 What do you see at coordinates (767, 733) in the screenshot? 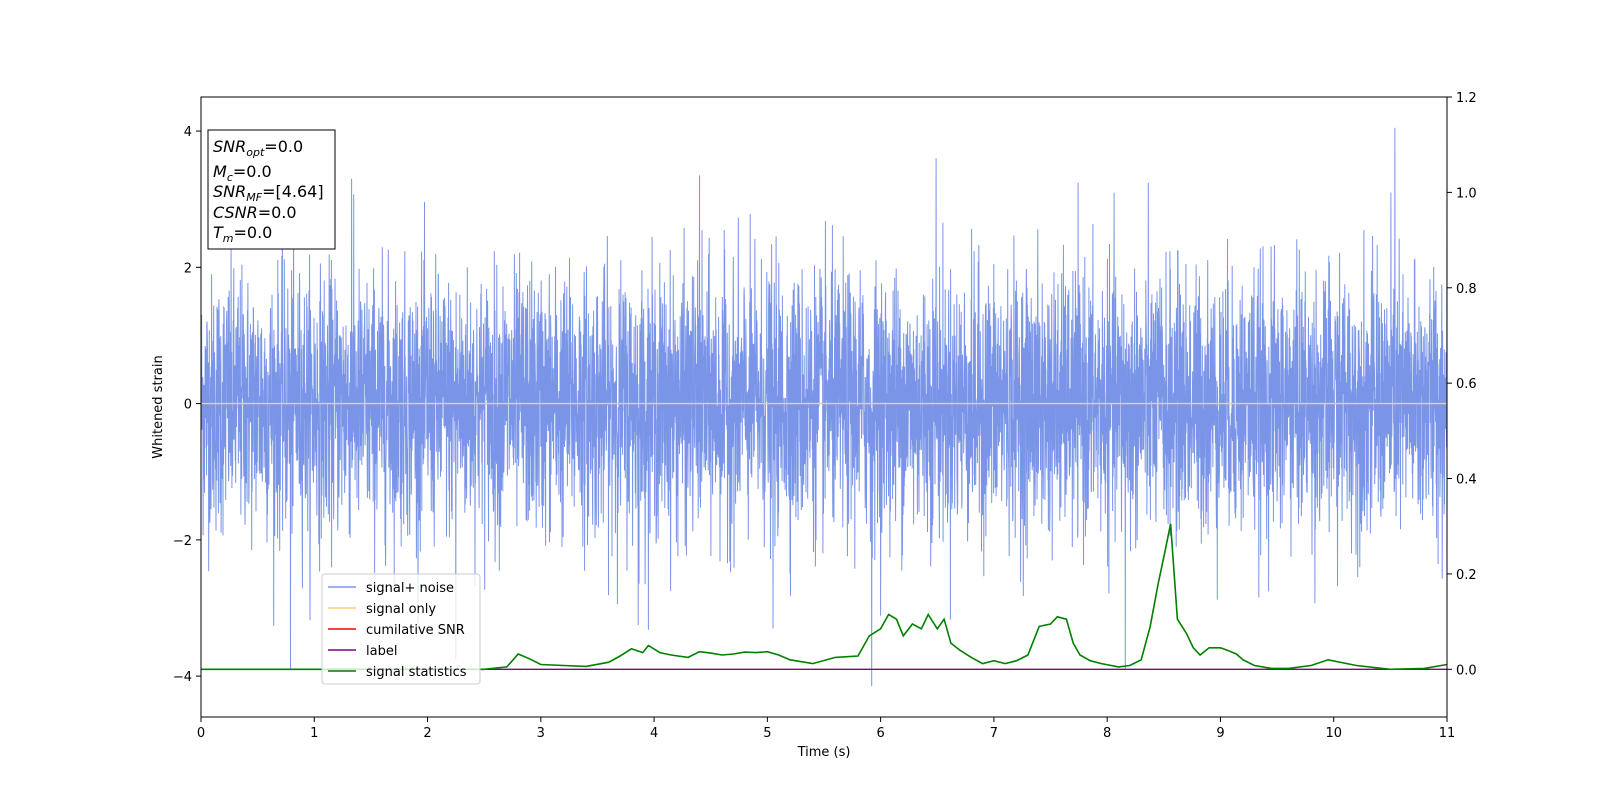
I see `x-tick-label: 5` at bounding box center [767, 733].